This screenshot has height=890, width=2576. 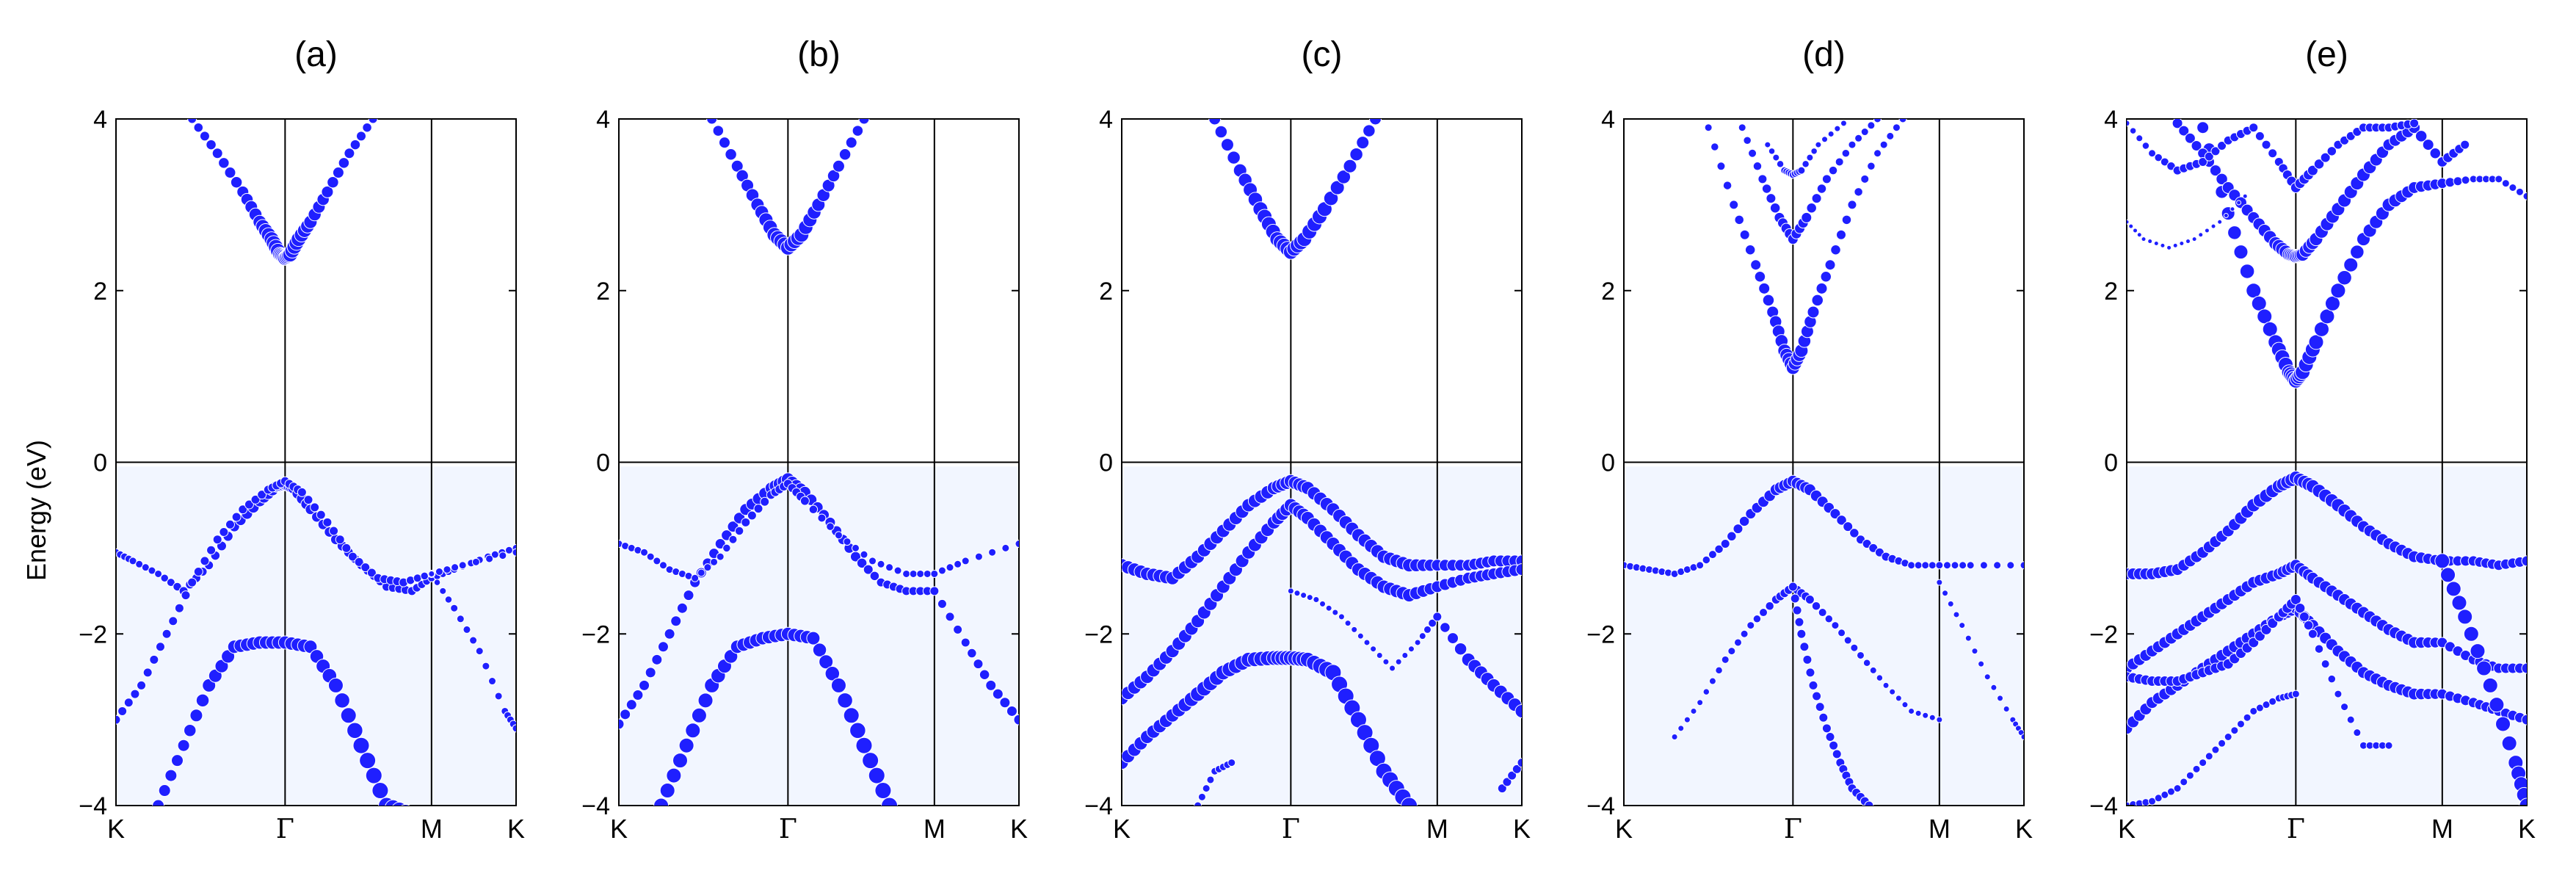 What do you see at coordinates (1122, 829) in the screenshot?
I see `x-tick-label: K` at bounding box center [1122, 829].